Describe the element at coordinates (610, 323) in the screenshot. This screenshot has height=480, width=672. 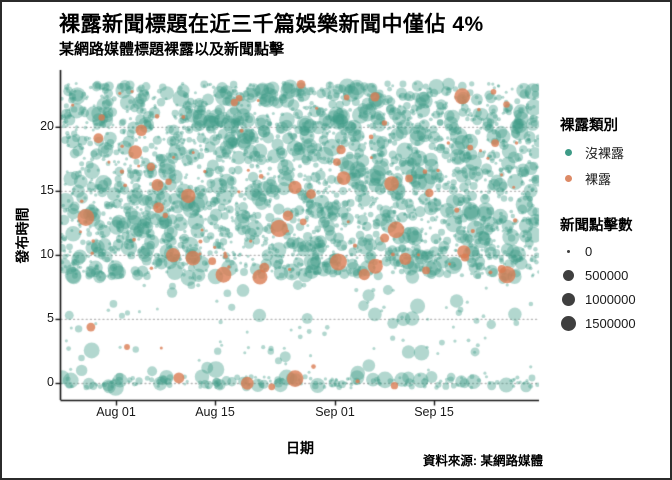
I see `size-legend-label: 1500000` at that location.